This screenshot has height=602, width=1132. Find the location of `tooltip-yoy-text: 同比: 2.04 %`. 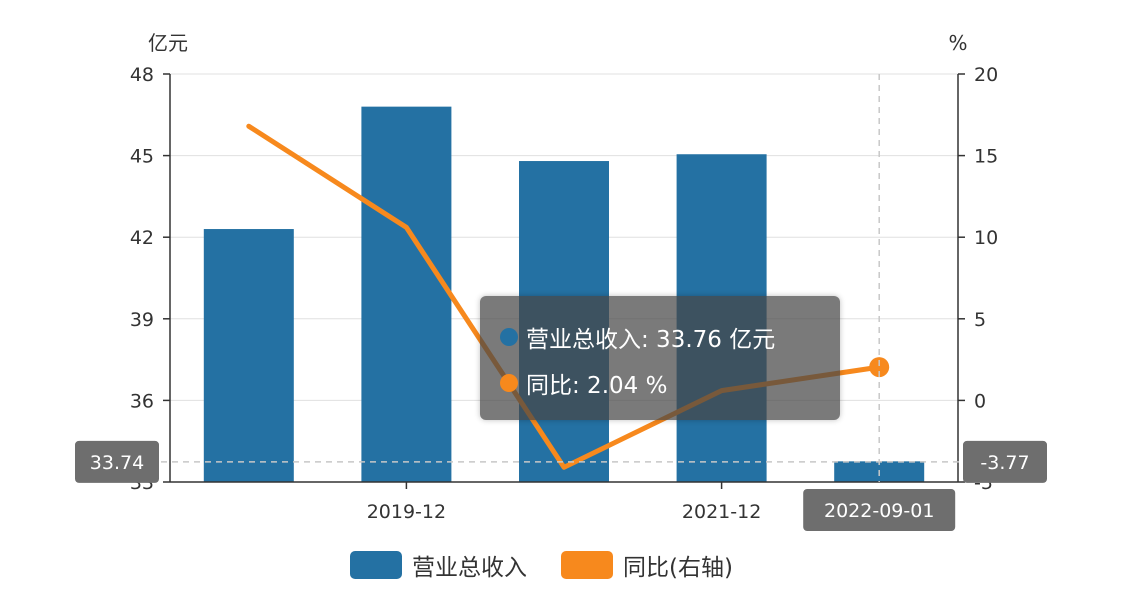

tooltip-yoy-text: 同比: 2.04 % is located at coordinates (597, 386).